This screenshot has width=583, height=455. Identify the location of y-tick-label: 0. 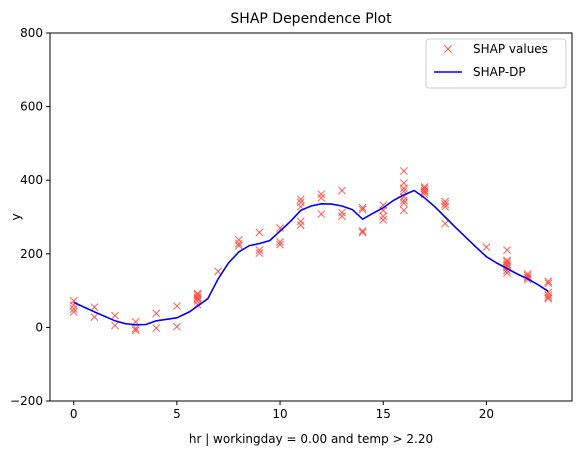
(39, 327).